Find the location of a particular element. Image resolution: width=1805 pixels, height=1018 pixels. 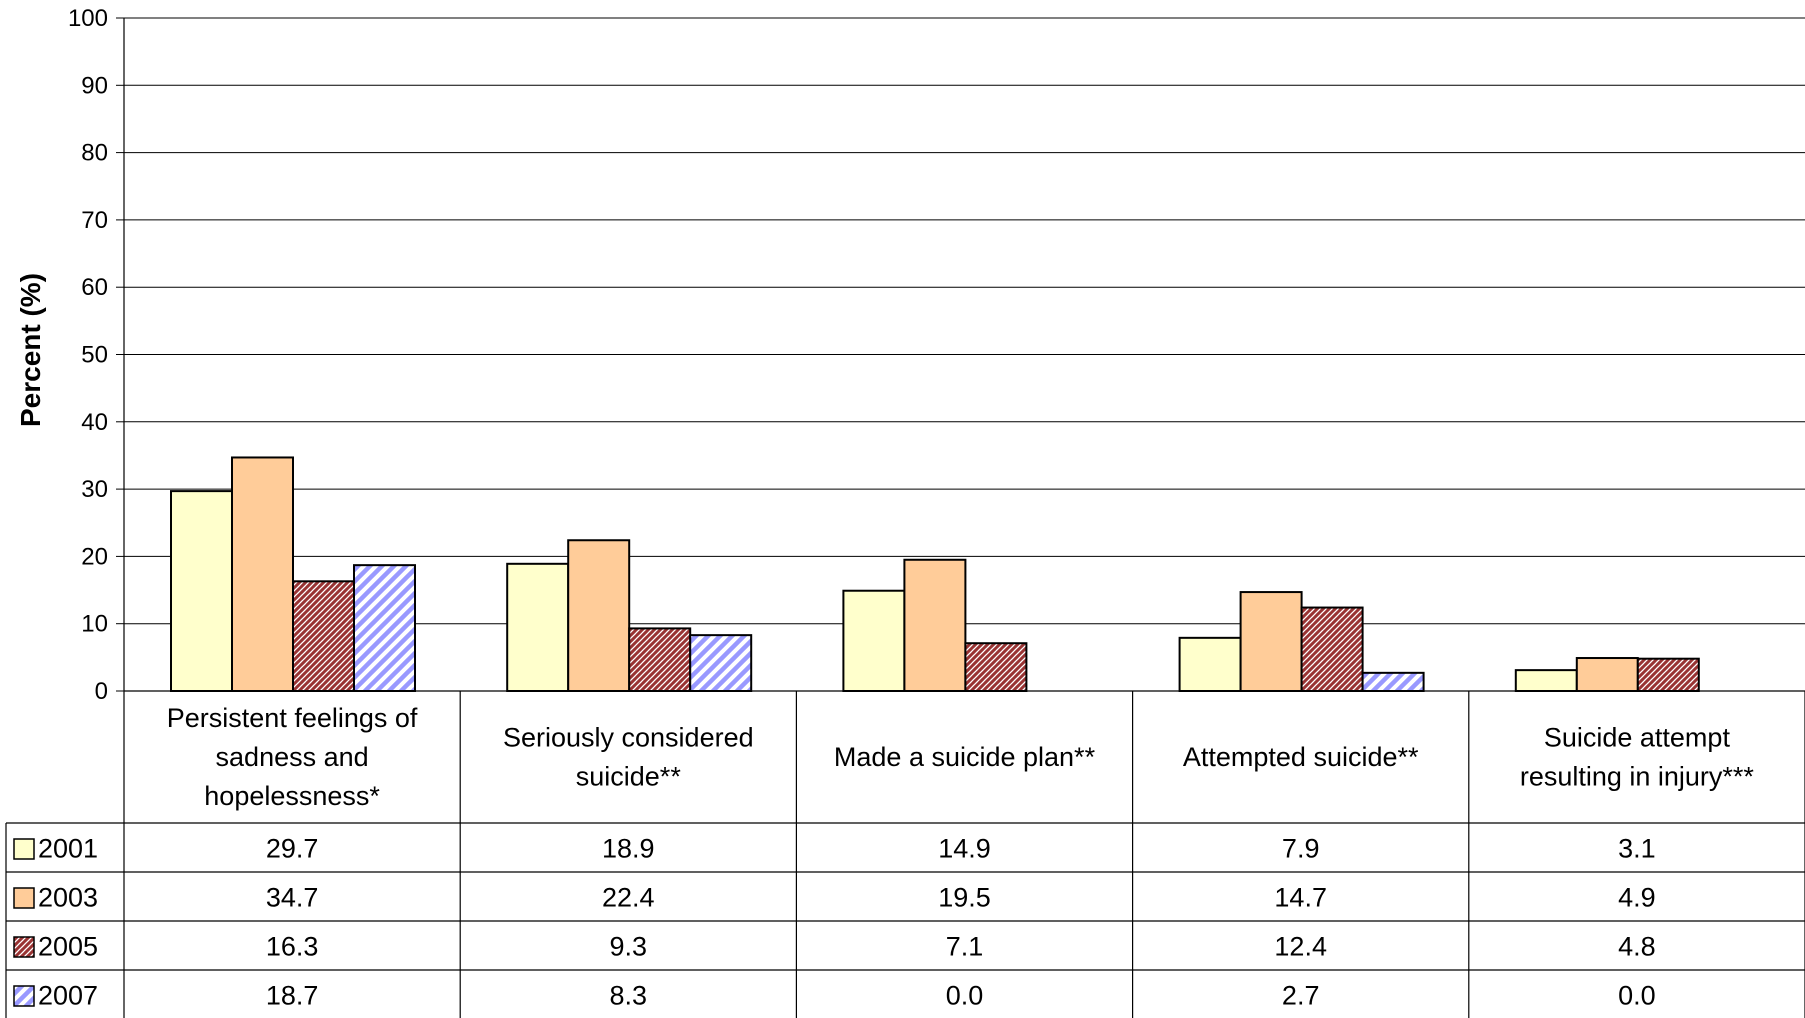

data-label: 16.3 is located at coordinates (292, 947).